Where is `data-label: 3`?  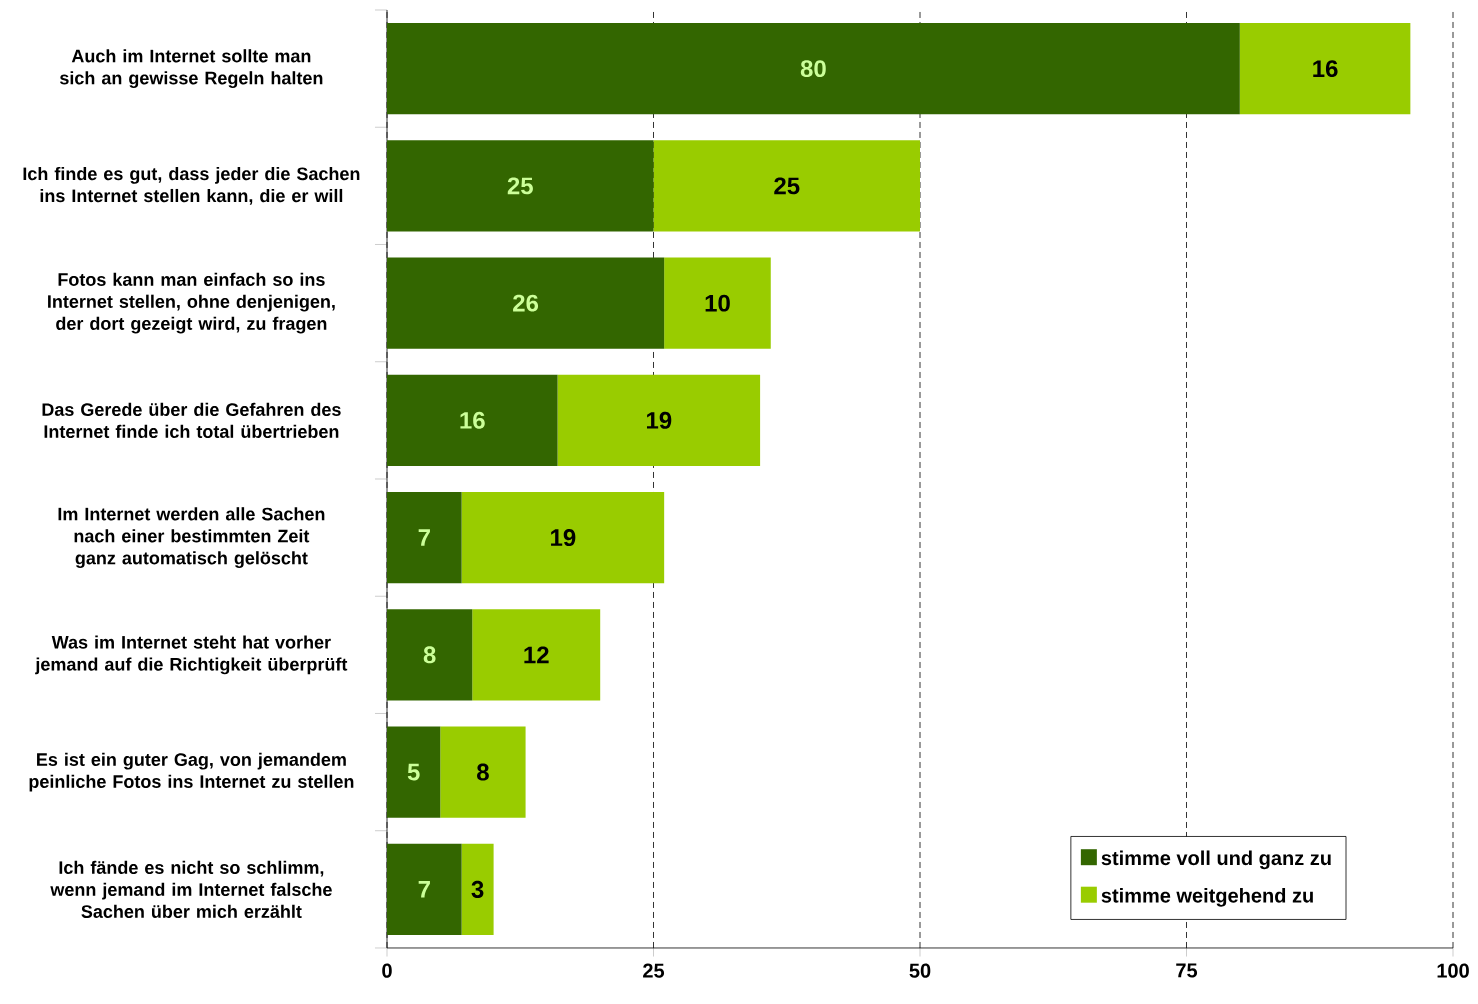 data-label: 3 is located at coordinates (477, 889).